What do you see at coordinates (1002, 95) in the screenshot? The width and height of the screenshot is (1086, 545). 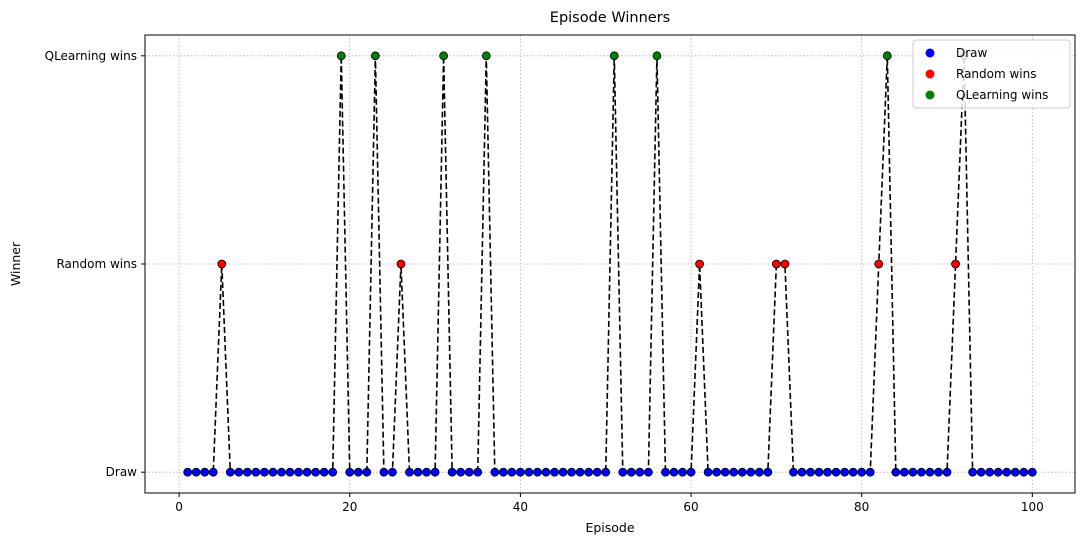 I see `legend-label: QLearning wins` at bounding box center [1002, 95].